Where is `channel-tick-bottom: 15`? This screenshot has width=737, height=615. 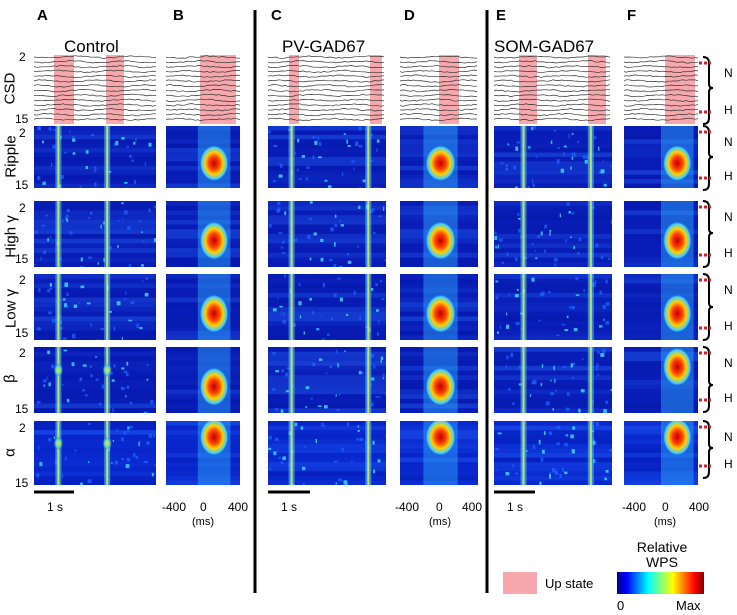 channel-tick-bottom: 15 is located at coordinates (22, 119).